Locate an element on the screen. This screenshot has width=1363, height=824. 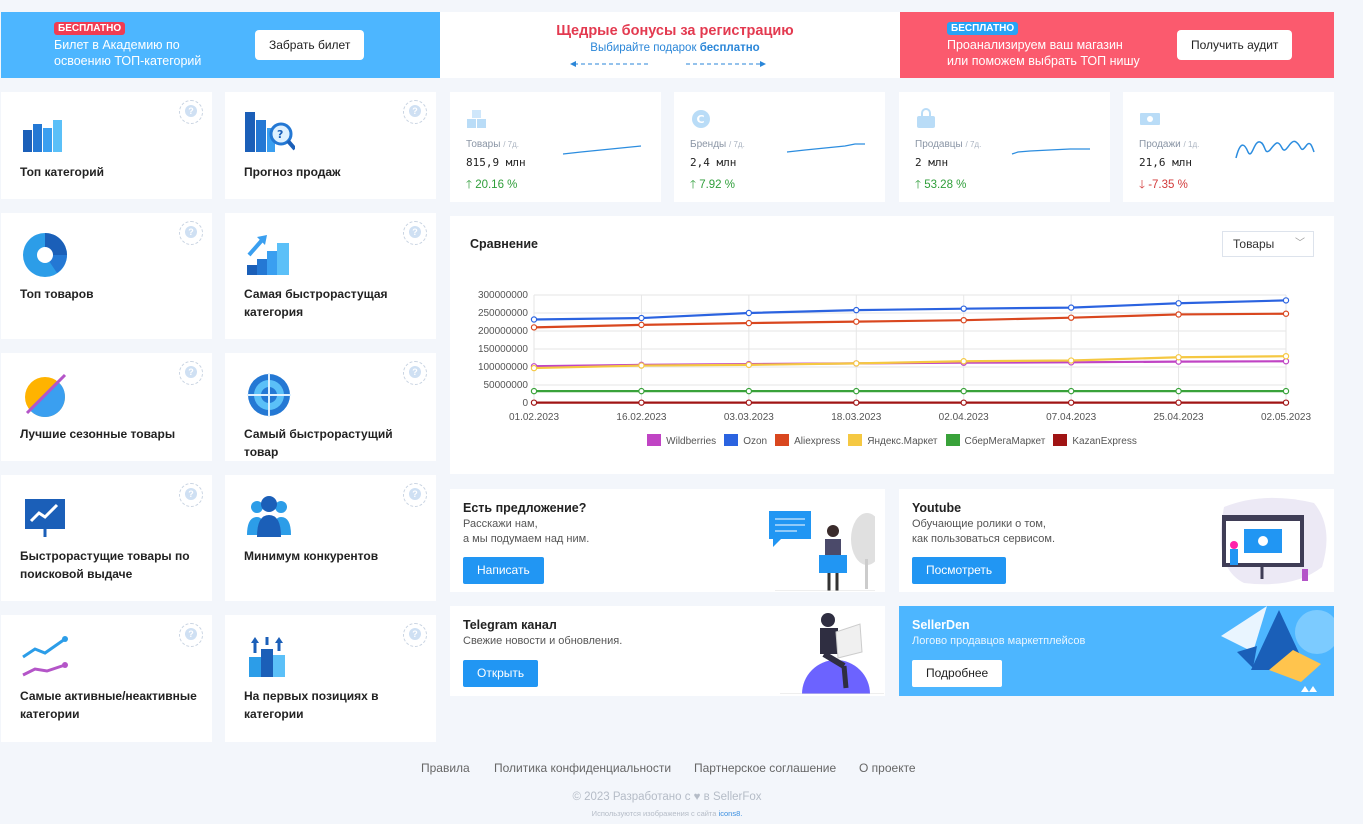
tool-title: Лучшие сезонные товары is located at coordinates (98, 434).